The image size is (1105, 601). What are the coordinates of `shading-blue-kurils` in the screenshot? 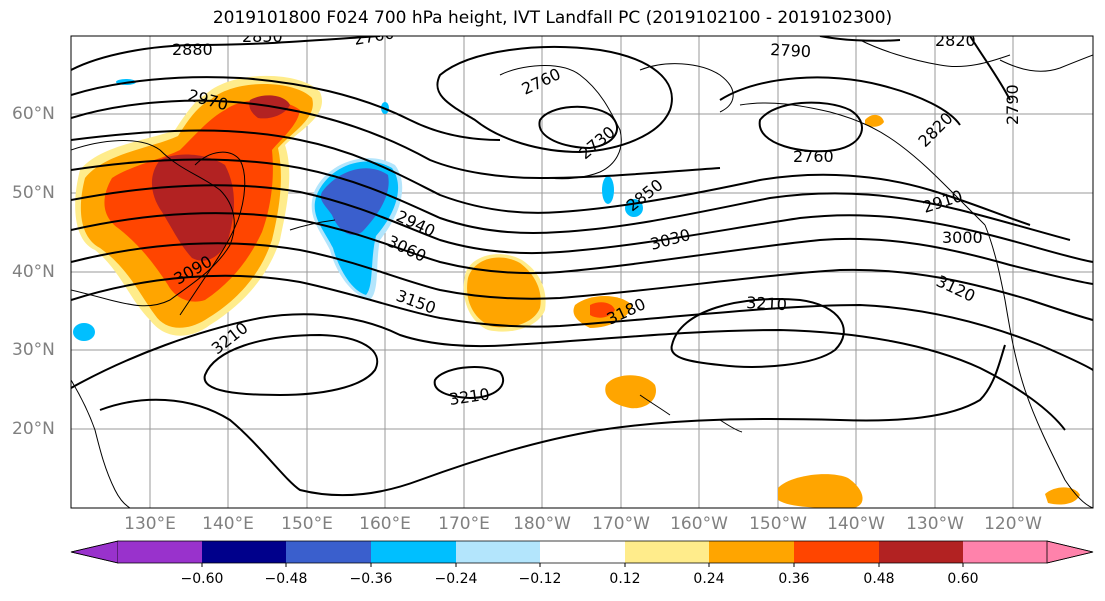 It's located at (354, 201).